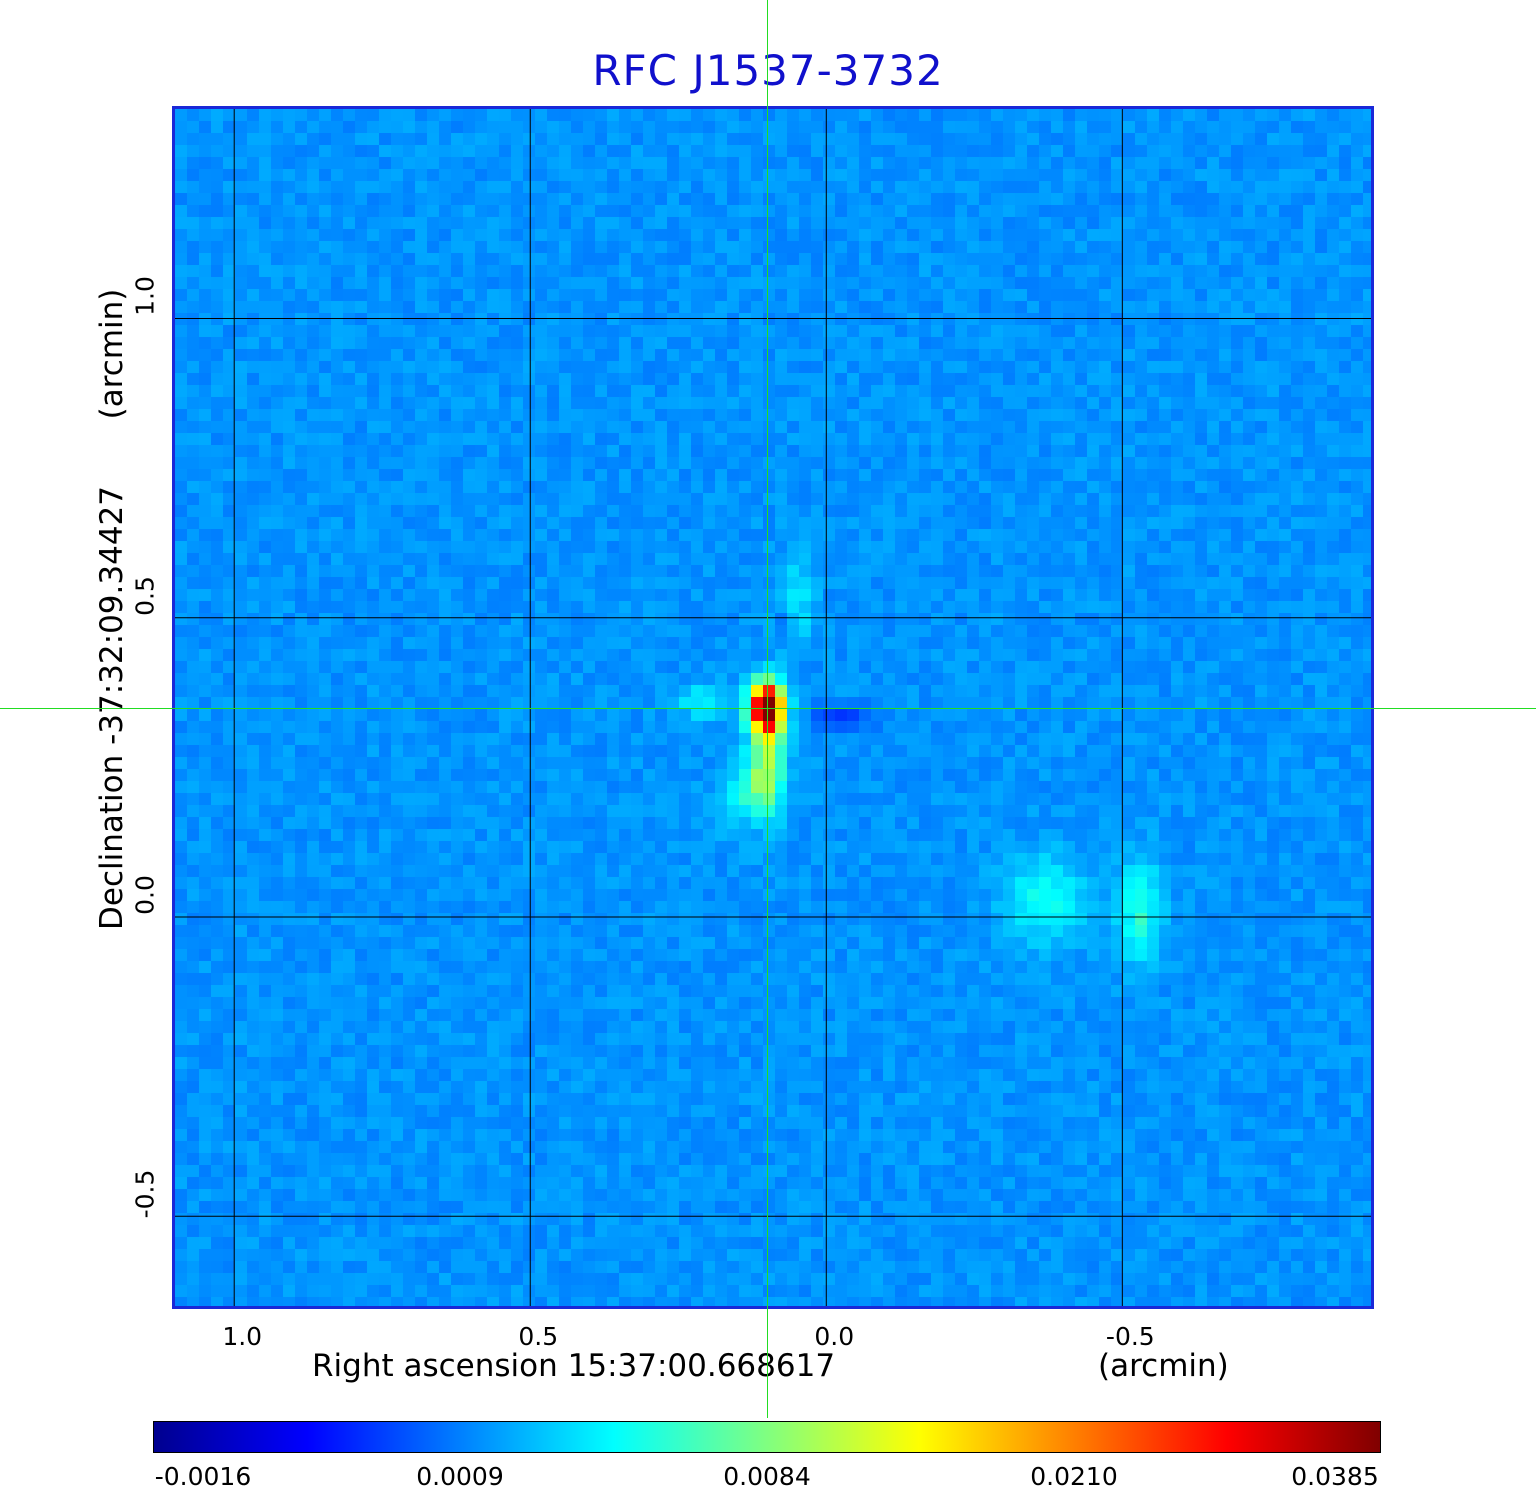 The width and height of the screenshot is (1536, 1511). I want to click on y-axis-unit: (arcmin), so click(112, 354).